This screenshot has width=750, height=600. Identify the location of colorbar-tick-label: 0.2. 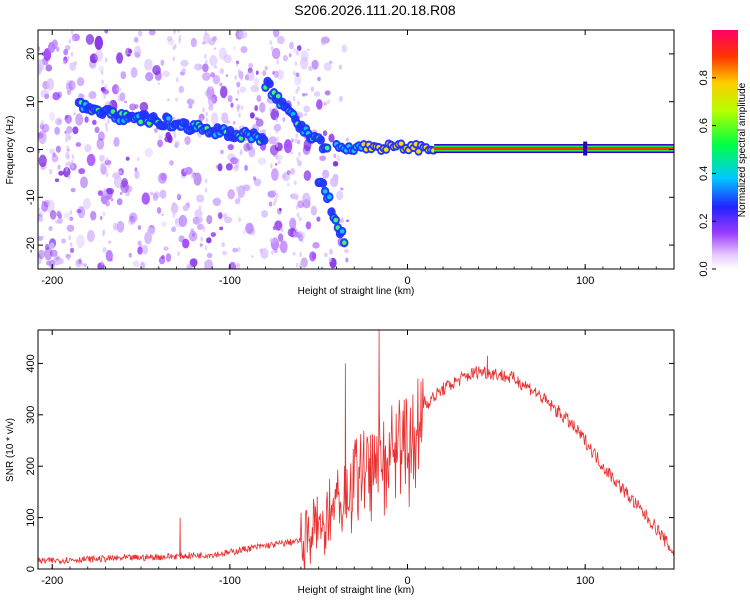
(704, 221).